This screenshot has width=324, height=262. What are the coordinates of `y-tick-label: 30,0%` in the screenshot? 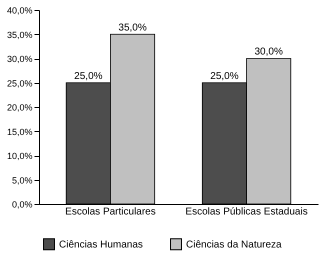 It's located at (19, 59).